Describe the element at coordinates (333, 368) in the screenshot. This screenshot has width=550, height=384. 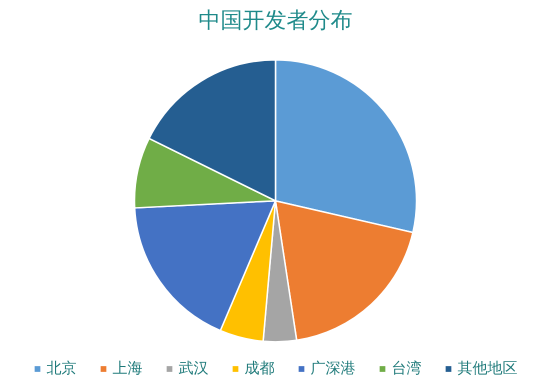
I see `legend-label: 广深港` at that location.